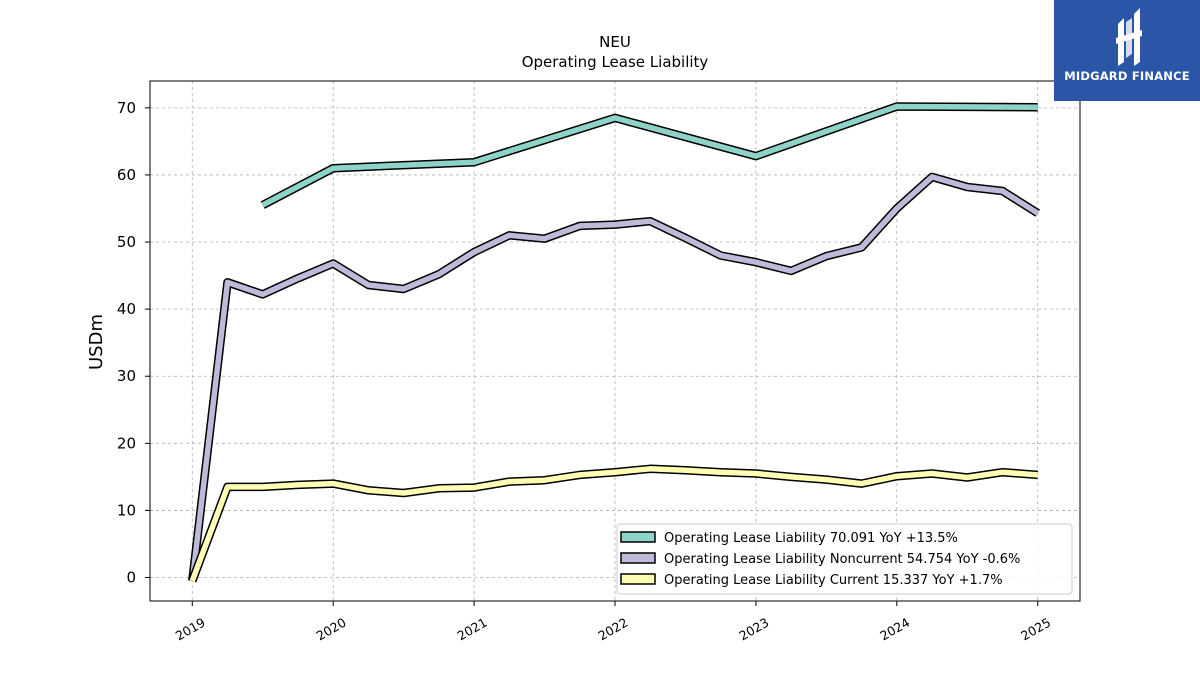  I want to click on y-tick-label: 50, so click(126, 242).